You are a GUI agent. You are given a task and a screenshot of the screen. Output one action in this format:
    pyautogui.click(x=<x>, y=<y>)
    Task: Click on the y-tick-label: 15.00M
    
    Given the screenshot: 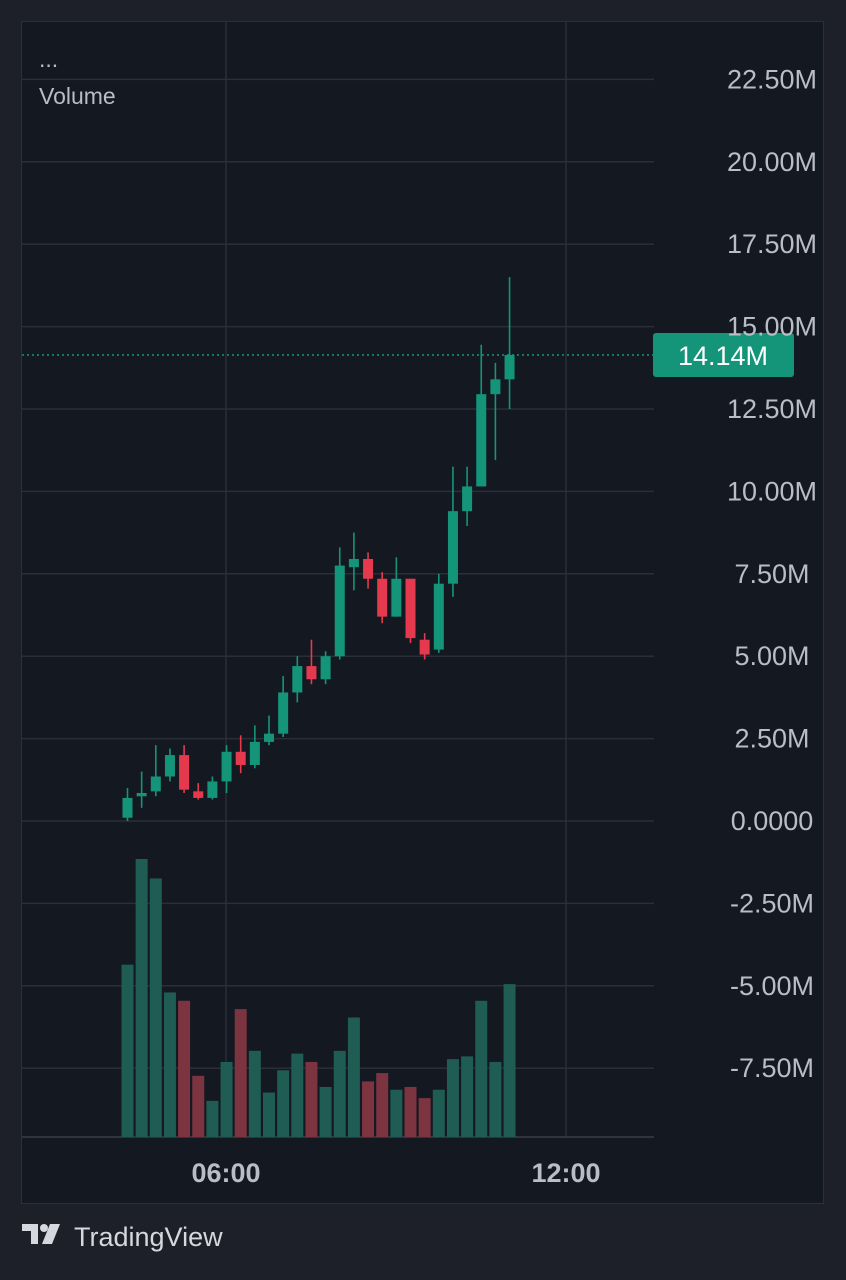 What is the action you would take?
    pyautogui.click(x=772, y=327)
    